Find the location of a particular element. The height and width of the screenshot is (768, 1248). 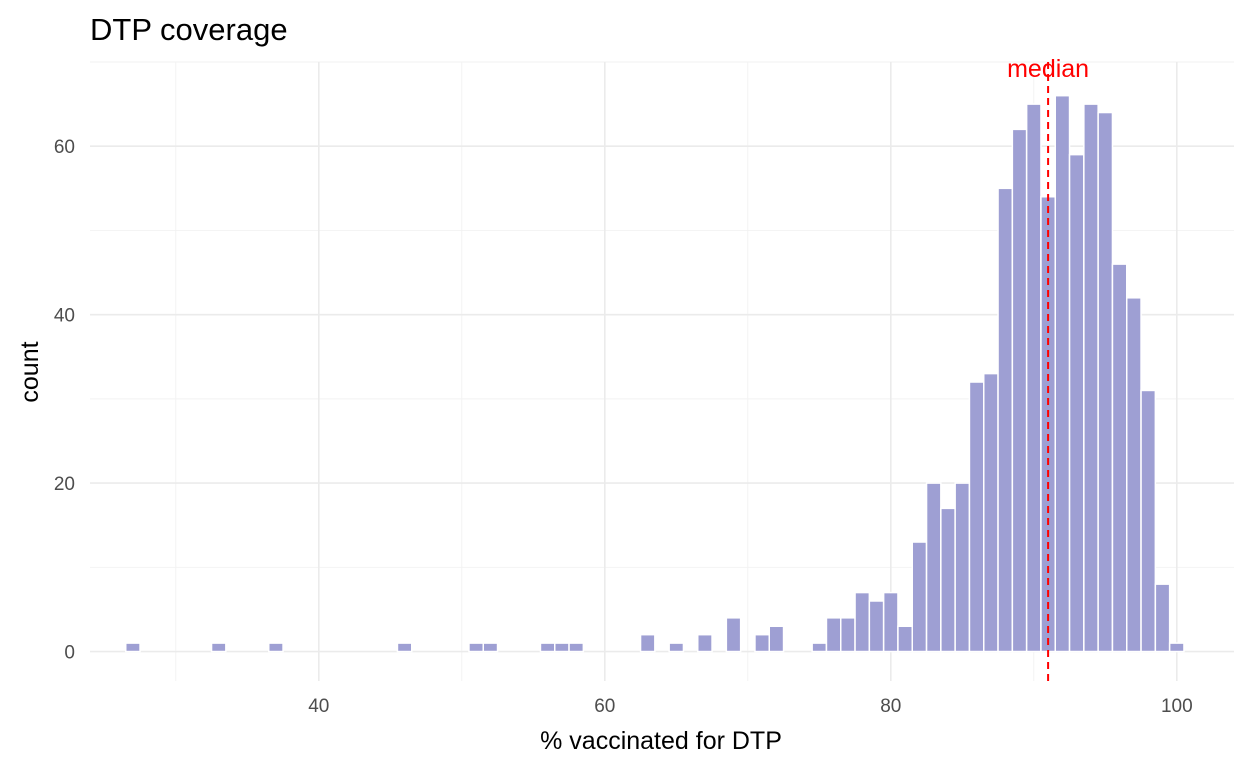

chart-title: DTP coverage is located at coordinates (189, 29).